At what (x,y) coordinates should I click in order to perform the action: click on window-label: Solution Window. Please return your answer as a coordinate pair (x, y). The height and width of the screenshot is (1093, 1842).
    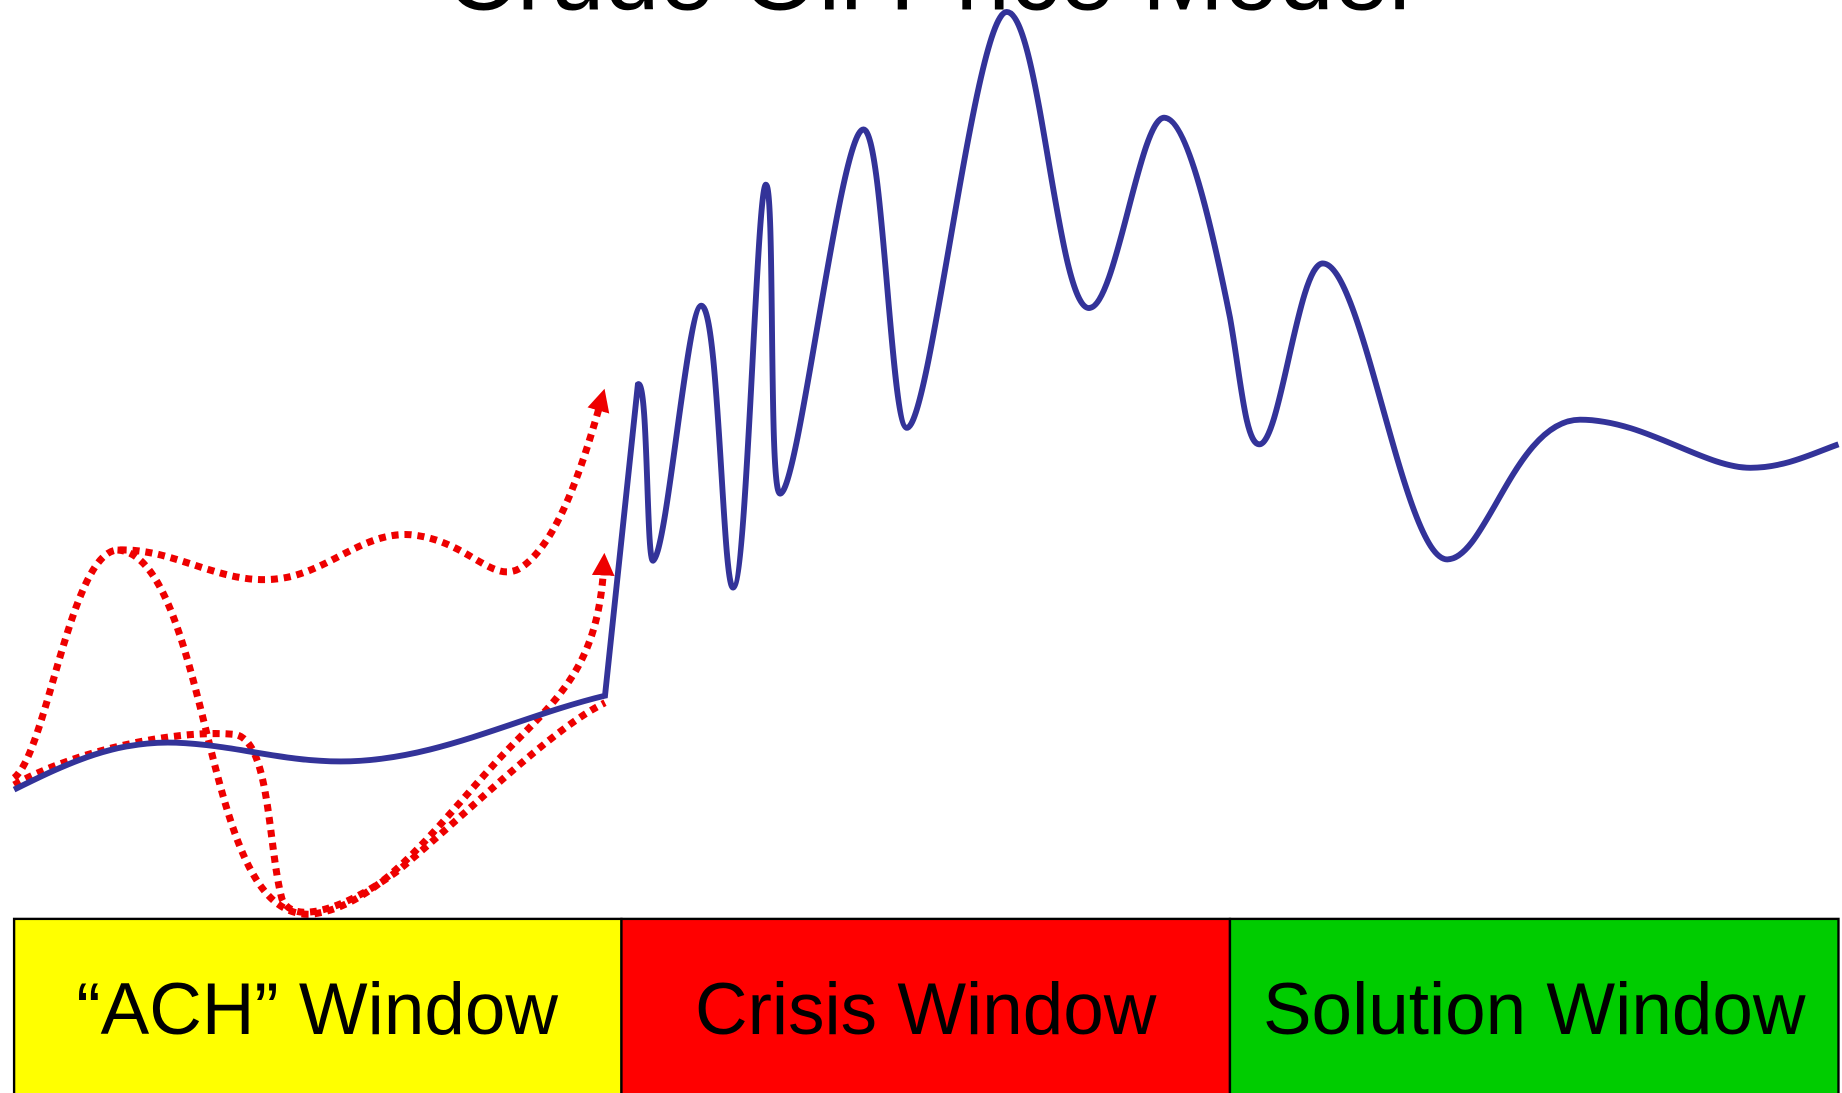
    Looking at the image, I should click on (1534, 1009).